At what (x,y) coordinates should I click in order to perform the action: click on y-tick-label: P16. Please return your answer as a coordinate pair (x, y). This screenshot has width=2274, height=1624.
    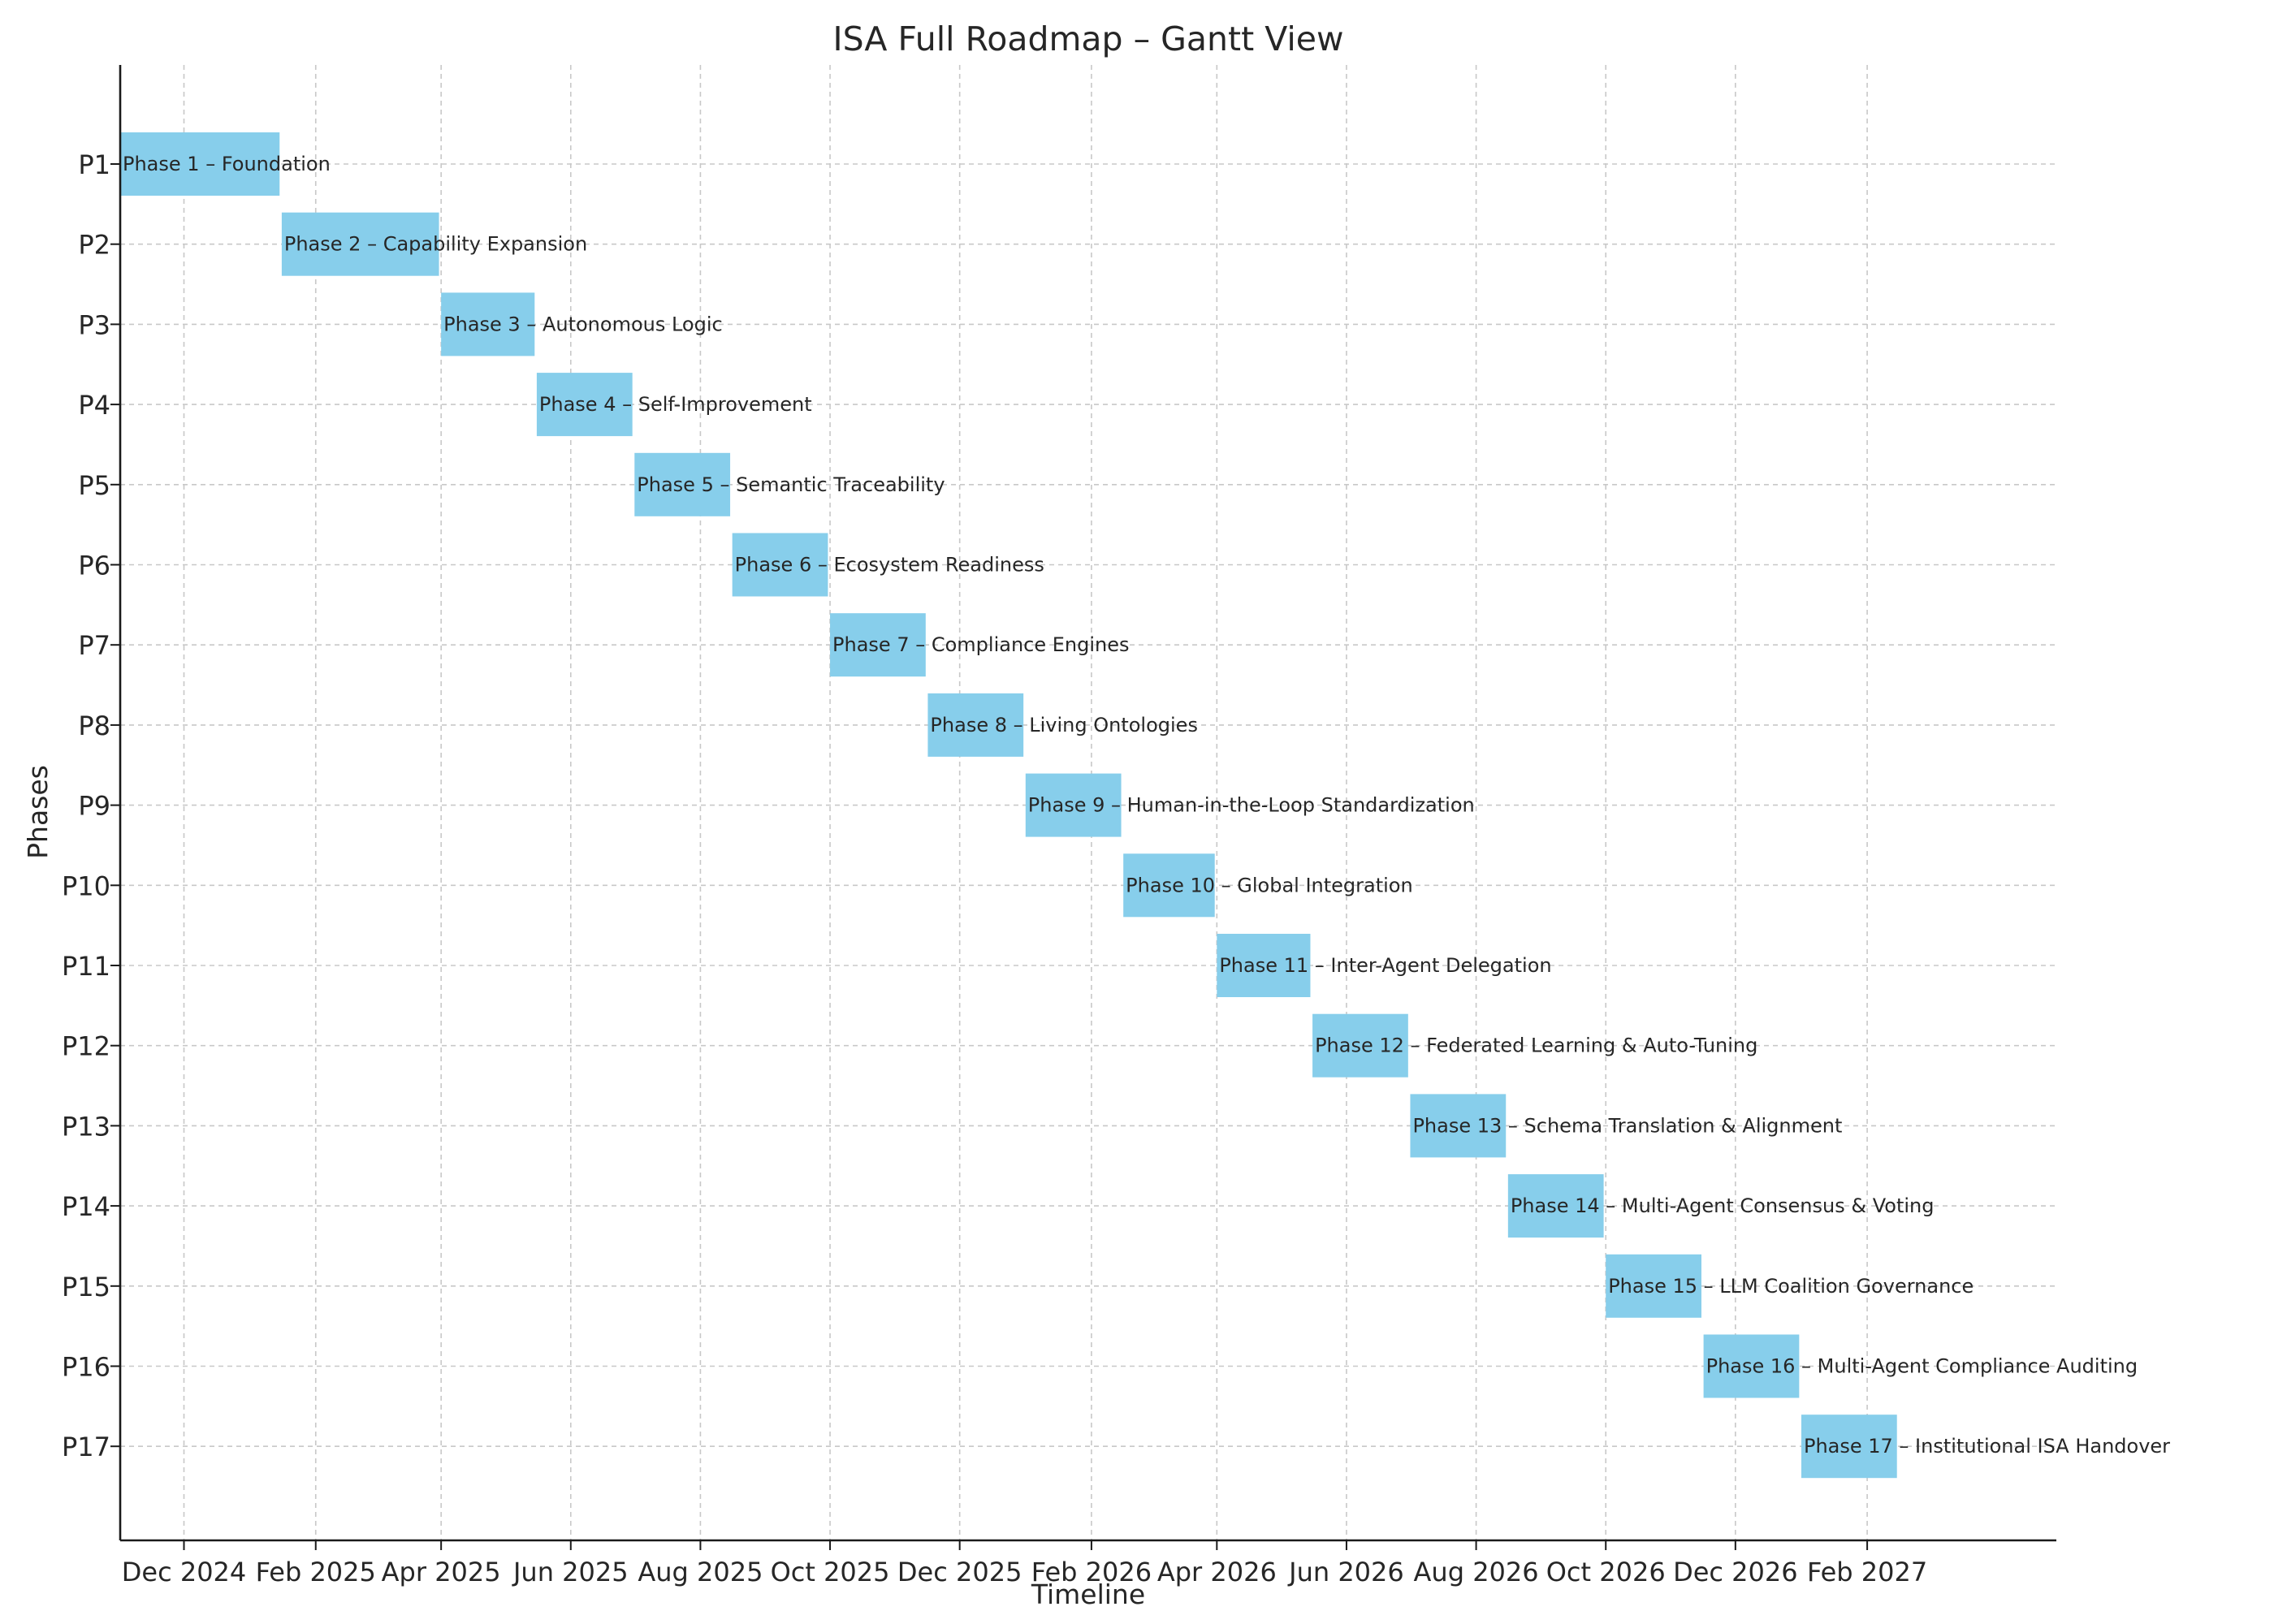
    Looking at the image, I should click on (86, 1368).